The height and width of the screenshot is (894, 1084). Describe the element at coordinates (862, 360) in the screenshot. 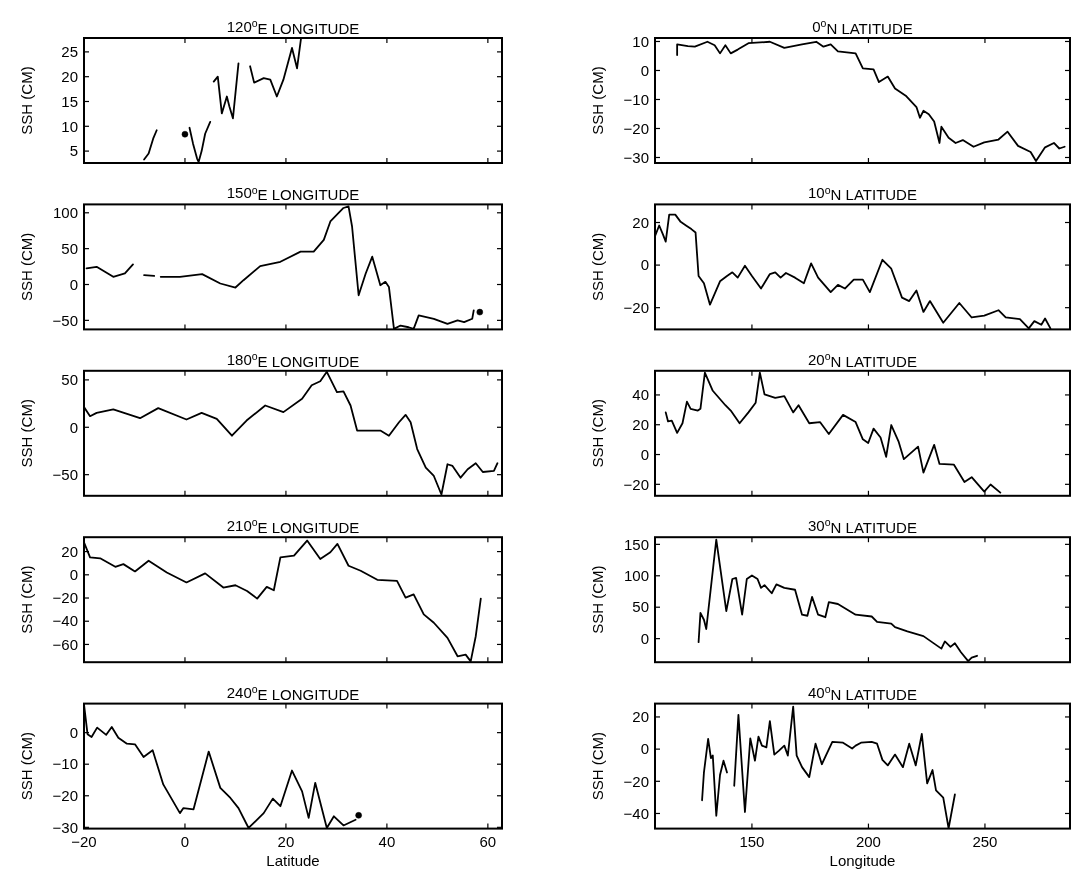

I see `chart-title: 20$^{o}$N LATITUDE` at that location.